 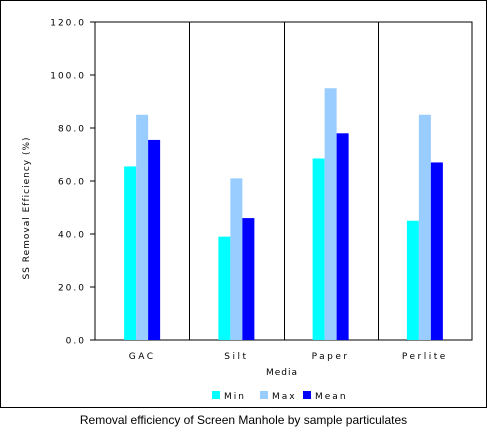 What do you see at coordinates (248, 279) in the screenshot?
I see `bar-mean-silt` at bounding box center [248, 279].